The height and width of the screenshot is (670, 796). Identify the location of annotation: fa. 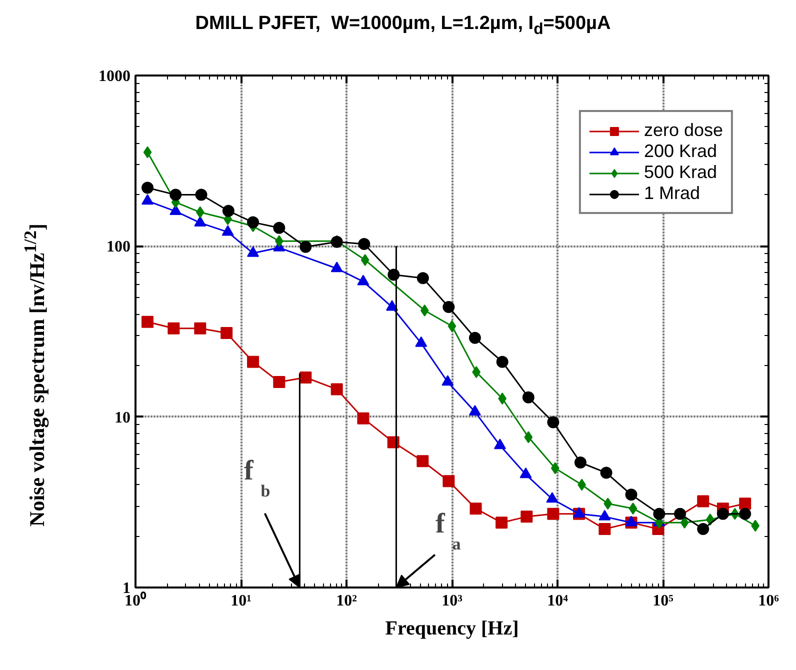
(449, 531).